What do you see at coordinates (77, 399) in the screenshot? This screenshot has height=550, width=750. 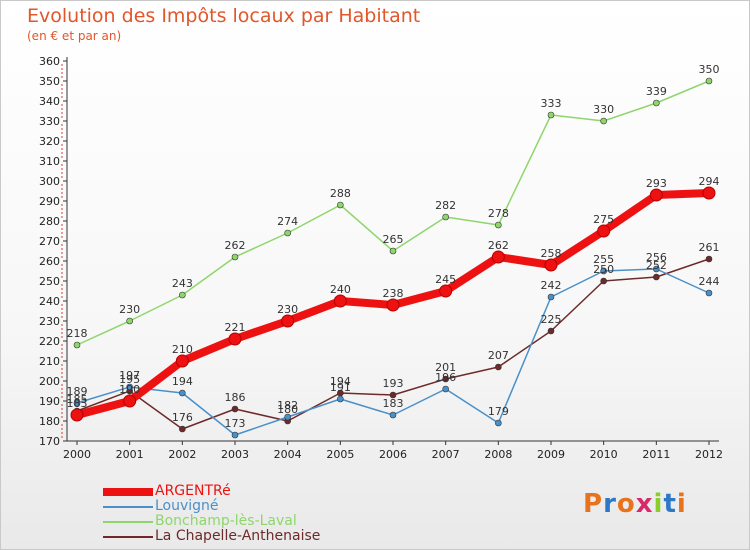 I see `data-label: 185` at bounding box center [77, 399].